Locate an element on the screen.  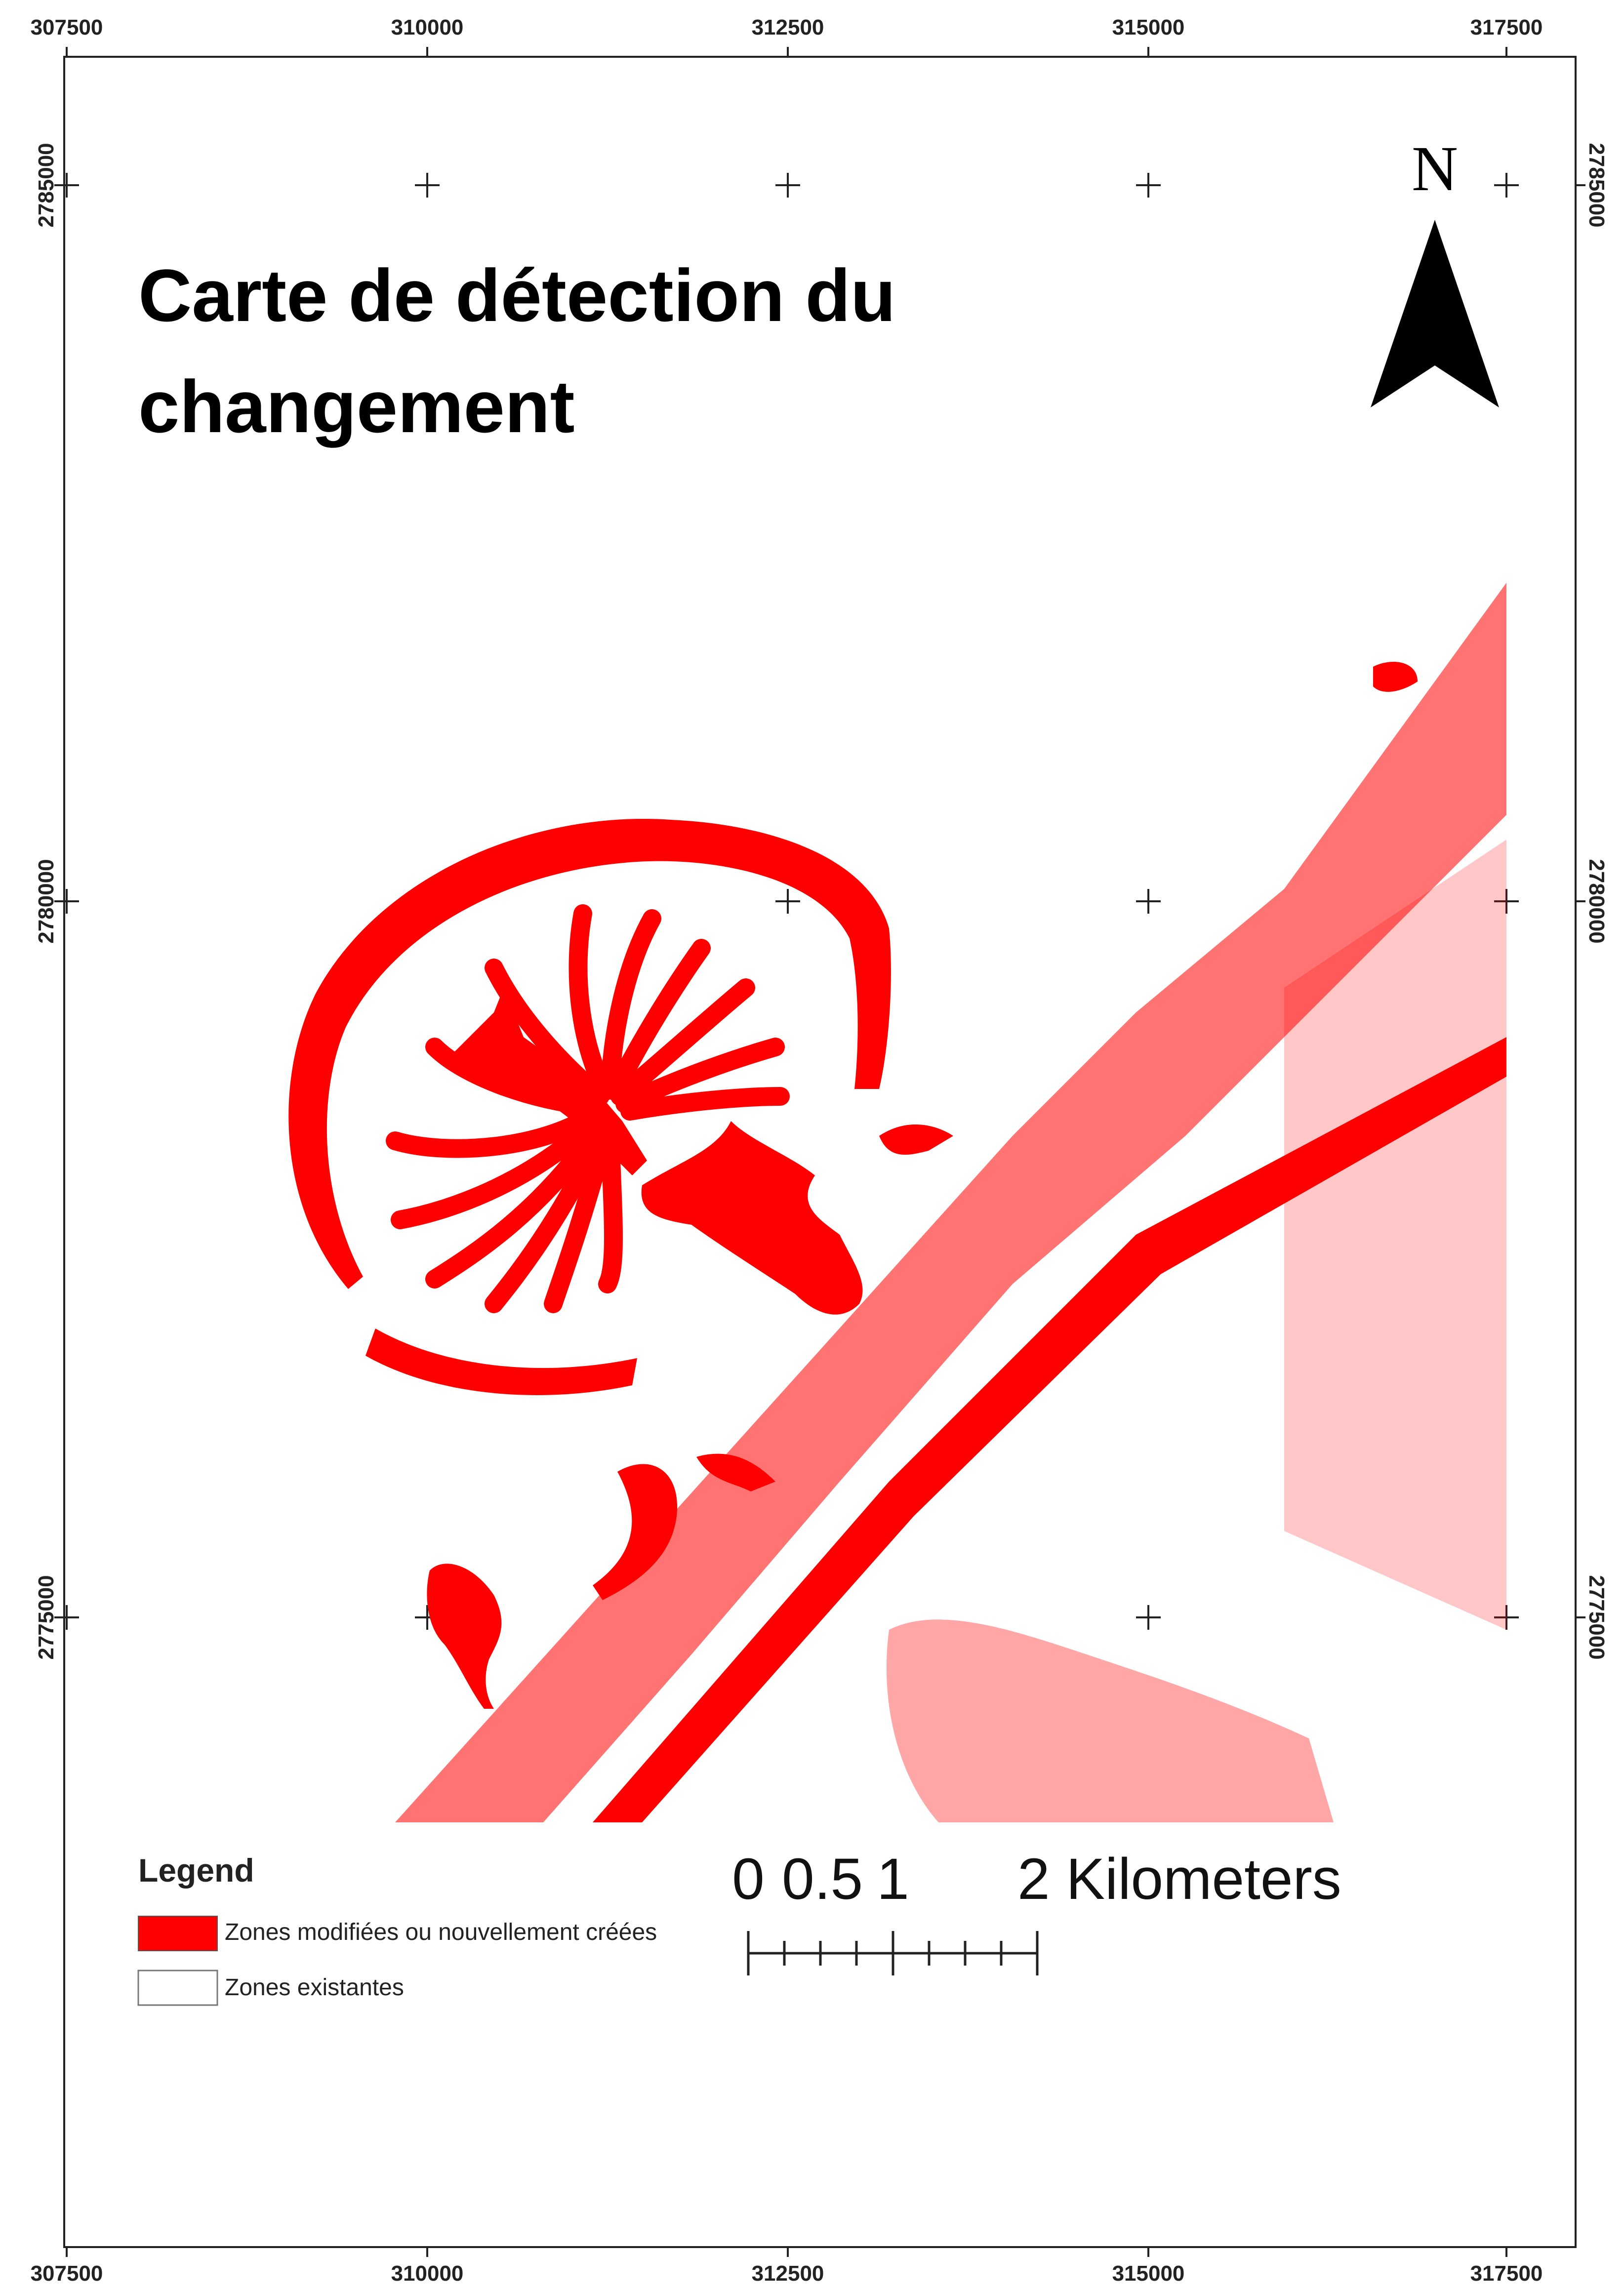
northing-label-left: 2780000 is located at coordinates (46, 901).